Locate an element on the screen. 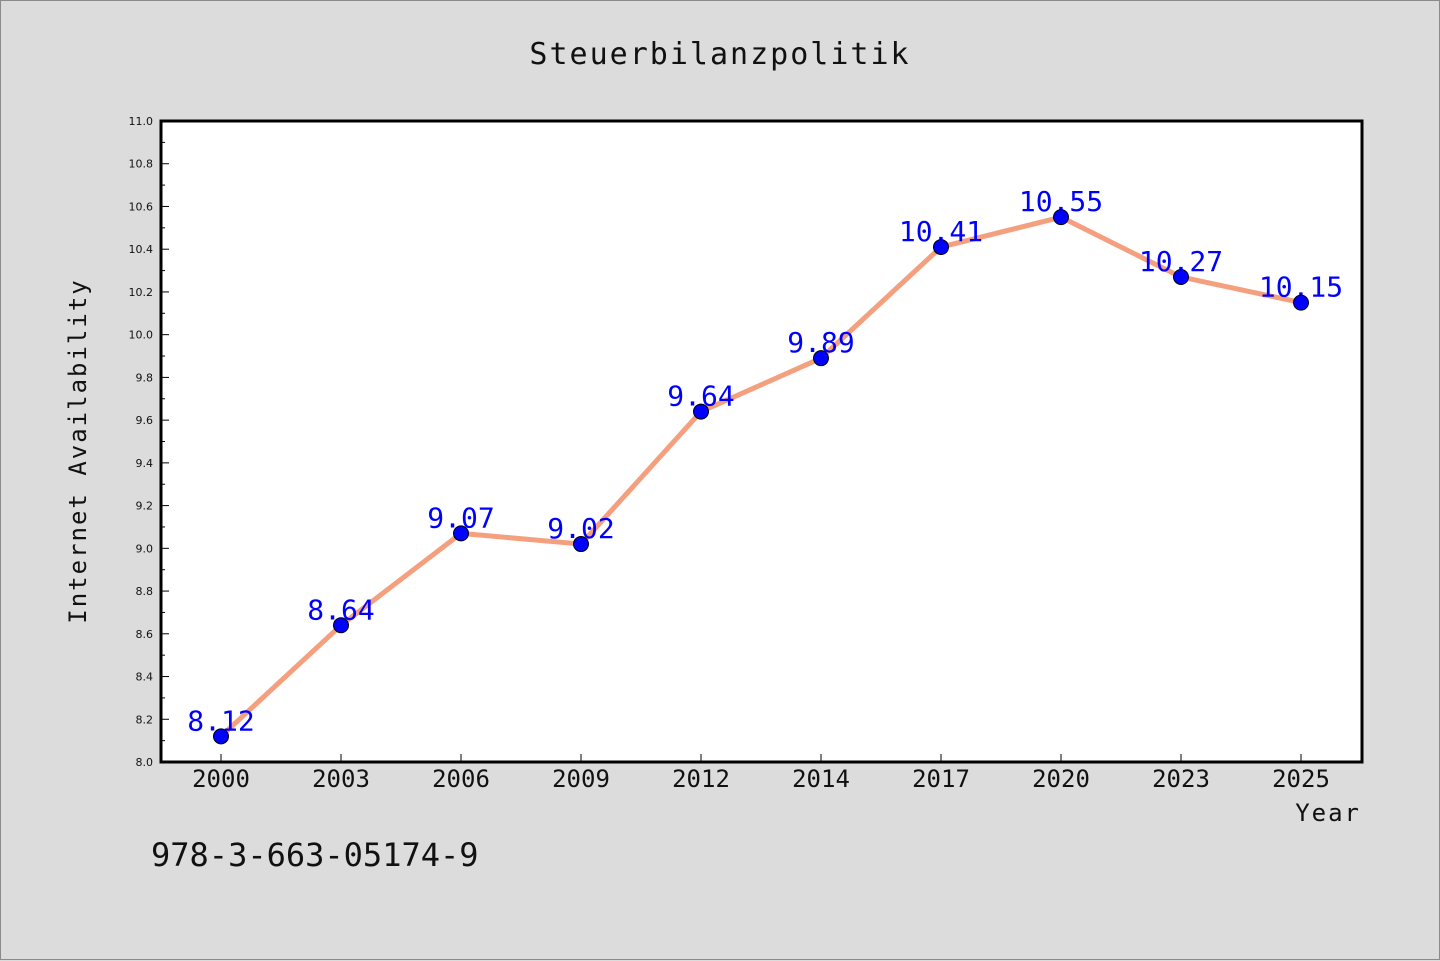 The height and width of the screenshot is (961, 1440). chart-title: Steuerbilanzpolitik is located at coordinates (719, 54).